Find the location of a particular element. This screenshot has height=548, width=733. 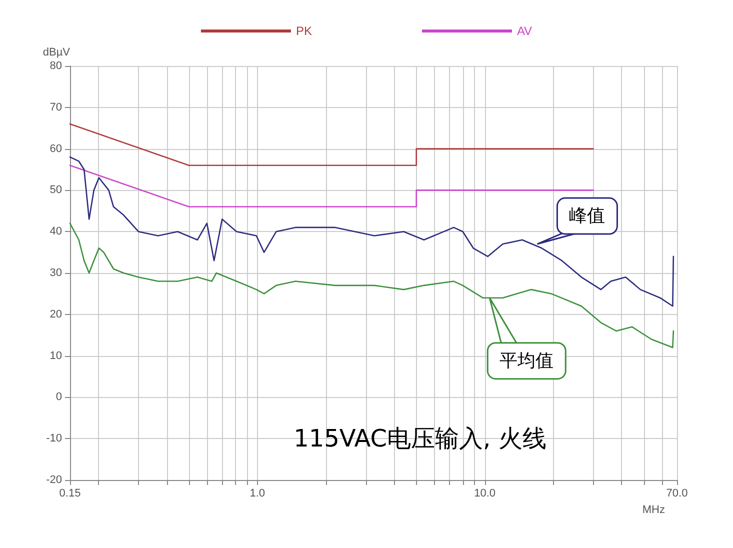

x-axis-title: MHz is located at coordinates (653, 510).